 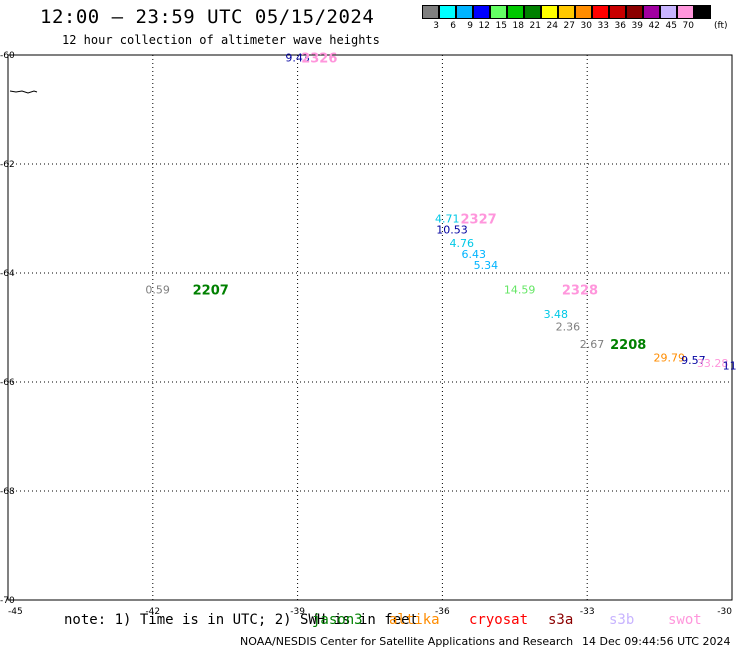 I want to click on y-tick-label: -66, so click(x=7, y=383).